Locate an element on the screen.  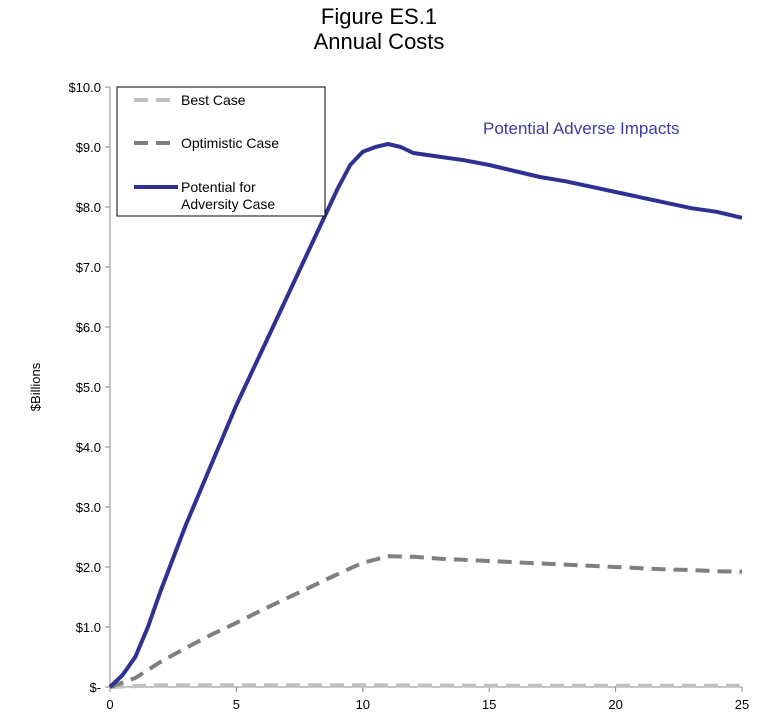
chart-title-block: Figure ES.1 Annual Costs is located at coordinates (379, 29).